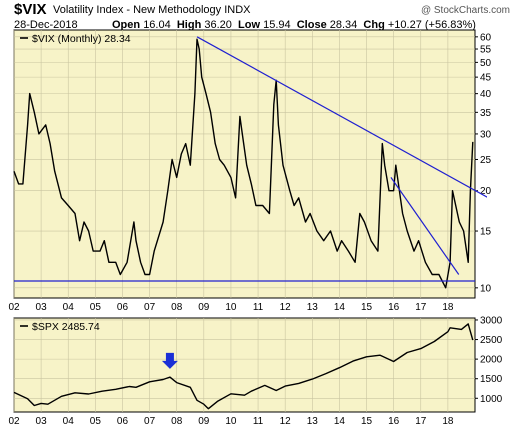  Describe the element at coordinates (286, 421) in the screenshot. I see `spx-x-tick-label: 12` at that location.